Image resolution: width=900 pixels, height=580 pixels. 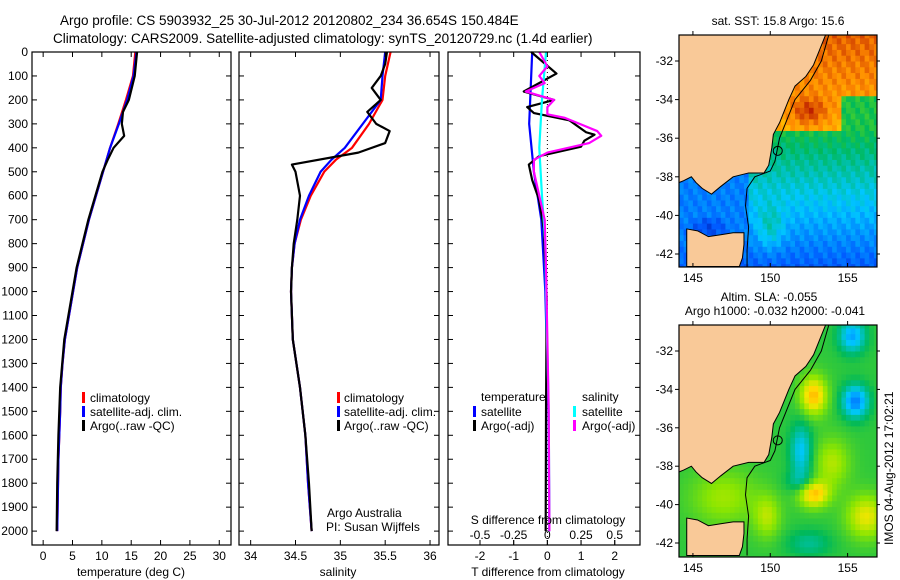 What do you see at coordinates (513, 556) in the screenshot?
I see `x-tick-label: -1` at bounding box center [513, 556].